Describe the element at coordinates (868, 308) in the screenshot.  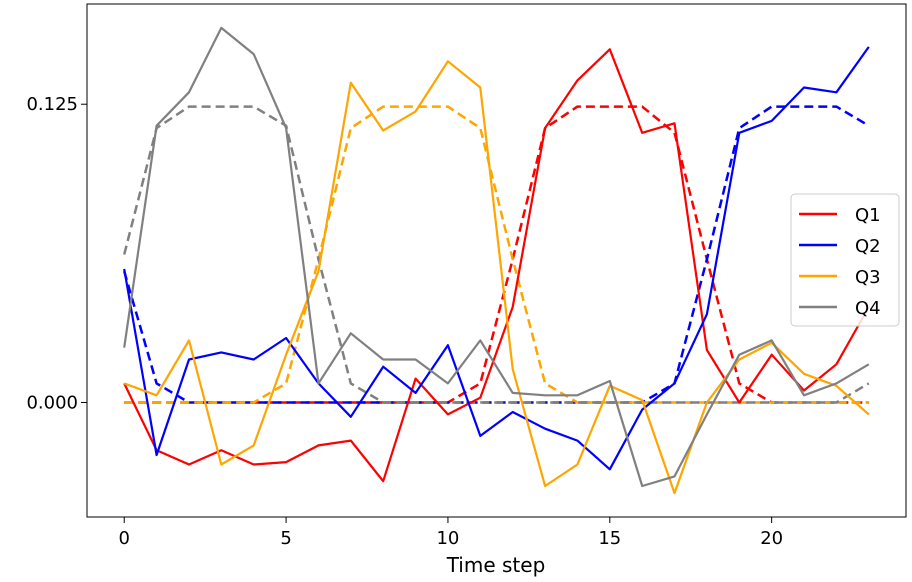
I see `legend-label-q4: Q4` at that location.